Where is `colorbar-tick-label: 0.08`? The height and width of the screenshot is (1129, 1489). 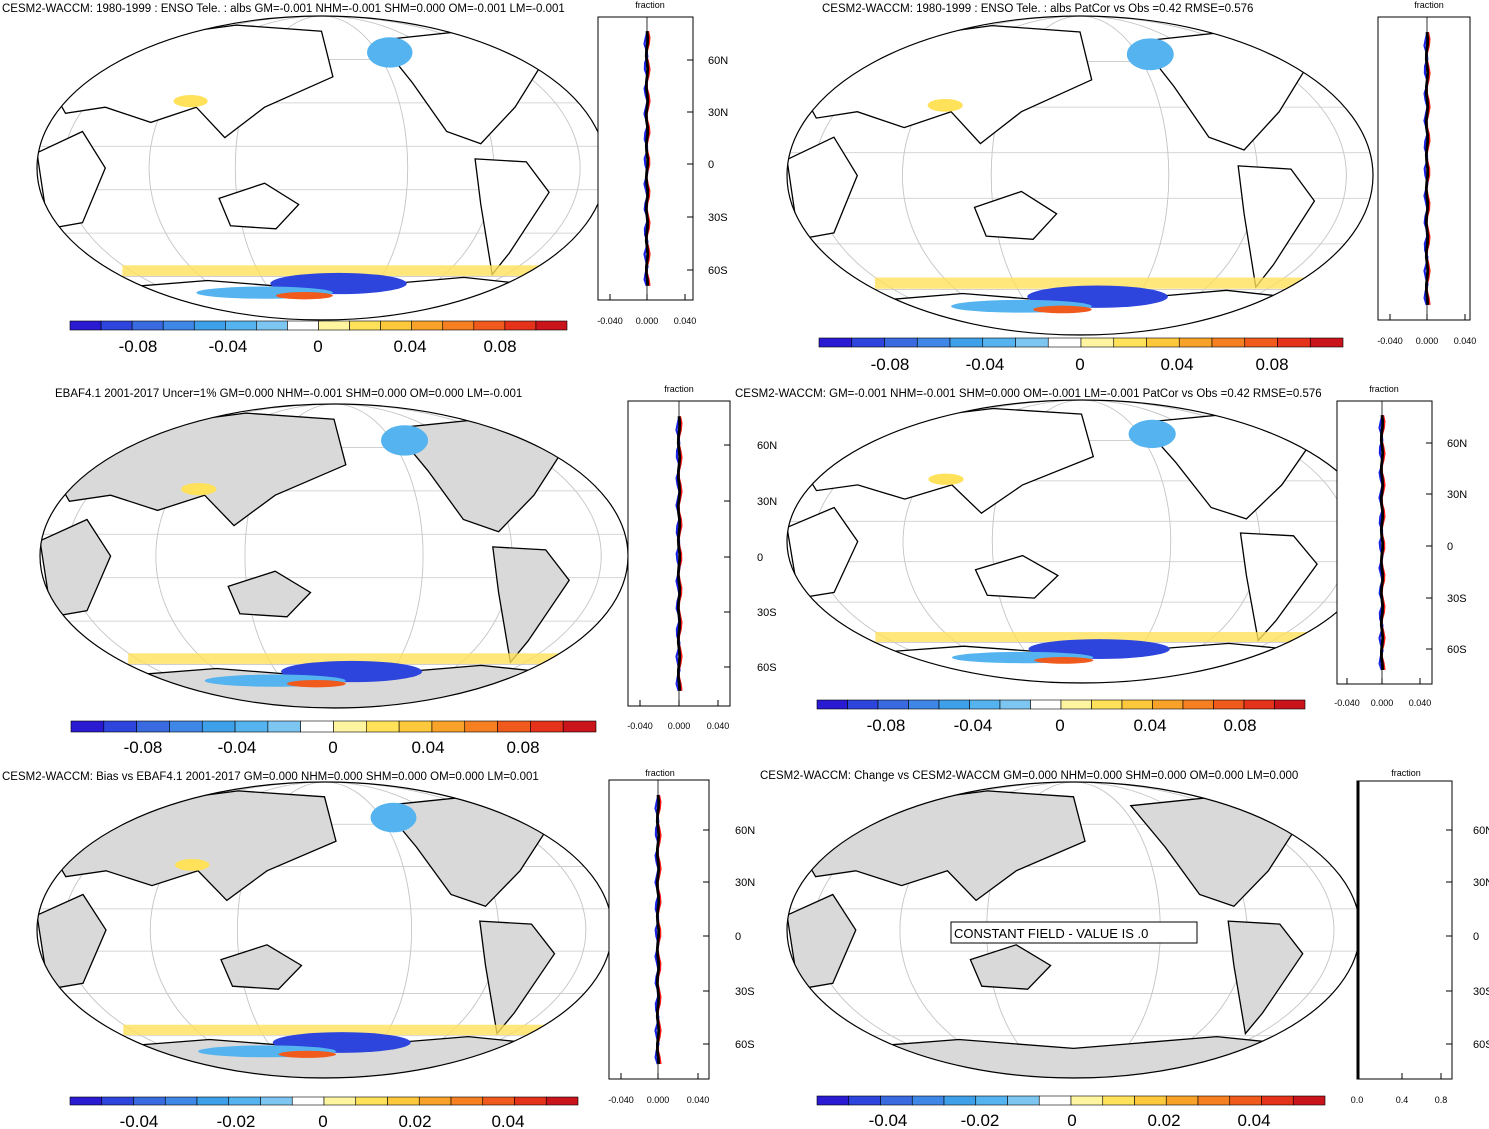 colorbar-tick-label: 0.08 is located at coordinates (1239, 725).